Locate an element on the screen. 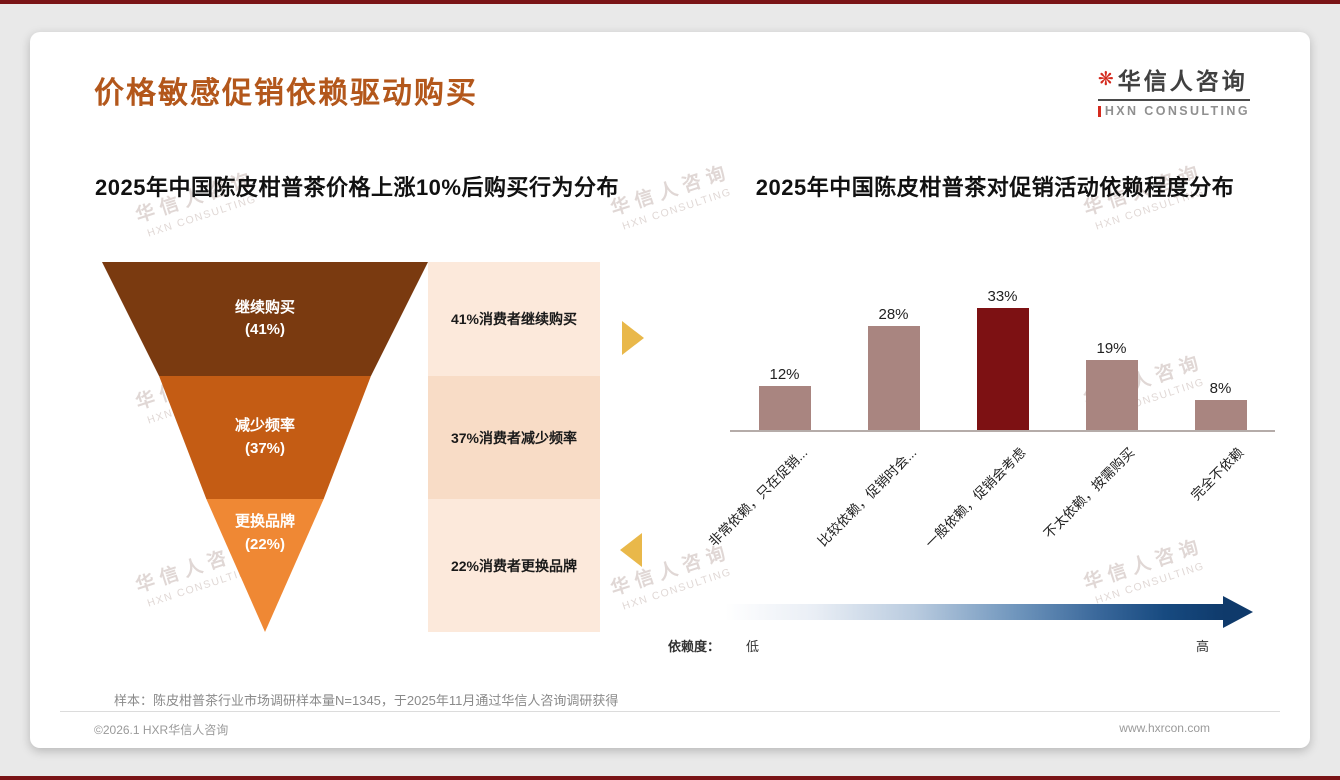  funnel-annotations: 41%消费者继续购买 37%消费者减少频率 22%消费者更换品牌 is located at coordinates (514, 447).